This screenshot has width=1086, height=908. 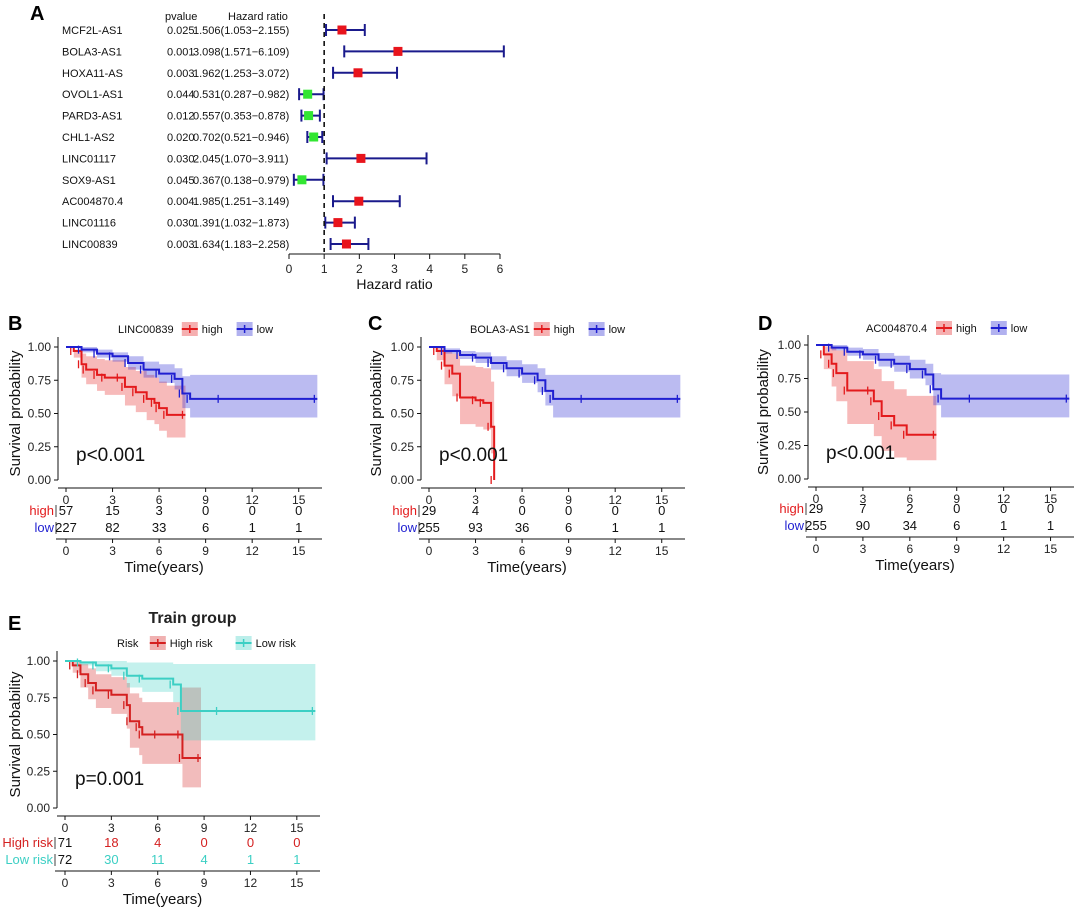 I want to click on forest-gene-label: CHL1-AS2, so click(x=88, y=138).